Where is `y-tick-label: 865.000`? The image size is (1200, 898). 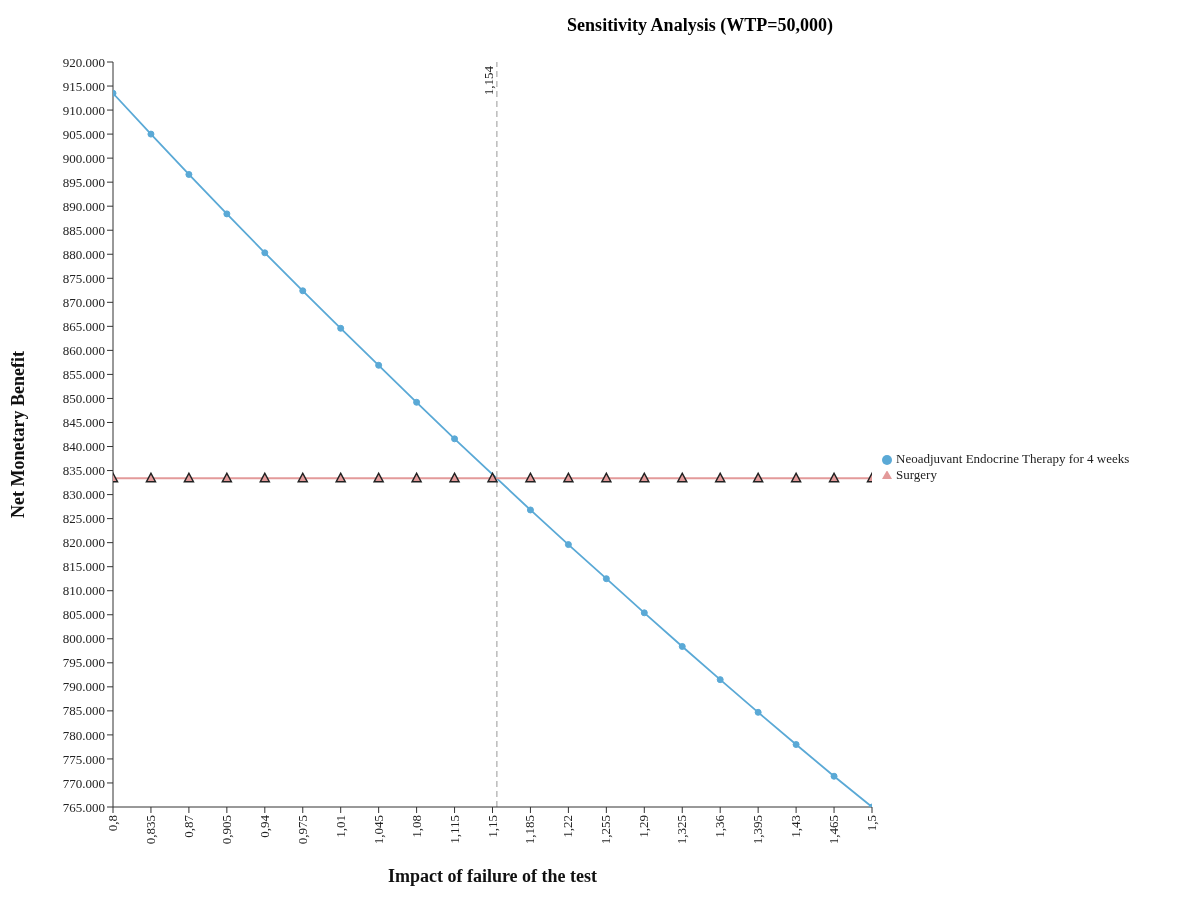 y-tick-label: 865.000 is located at coordinates (83, 326).